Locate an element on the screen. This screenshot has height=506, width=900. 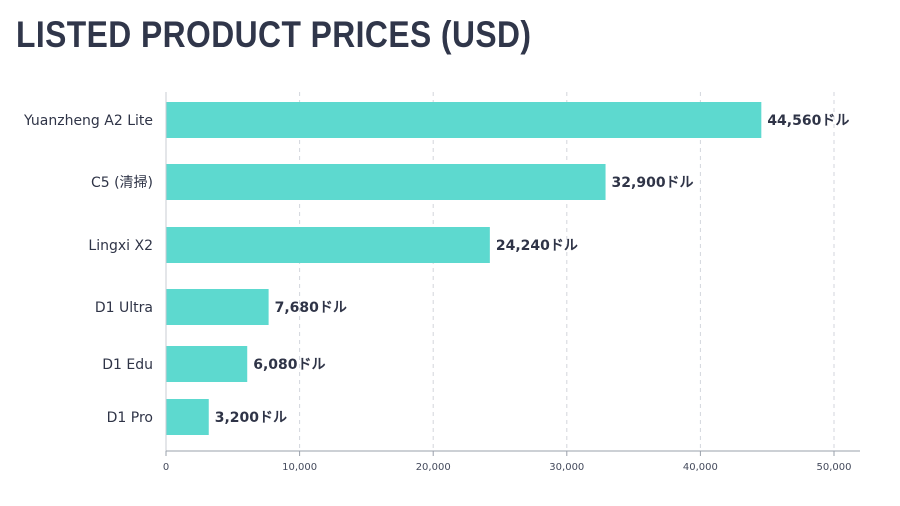
value-label: 44,560ドル is located at coordinates (808, 121).